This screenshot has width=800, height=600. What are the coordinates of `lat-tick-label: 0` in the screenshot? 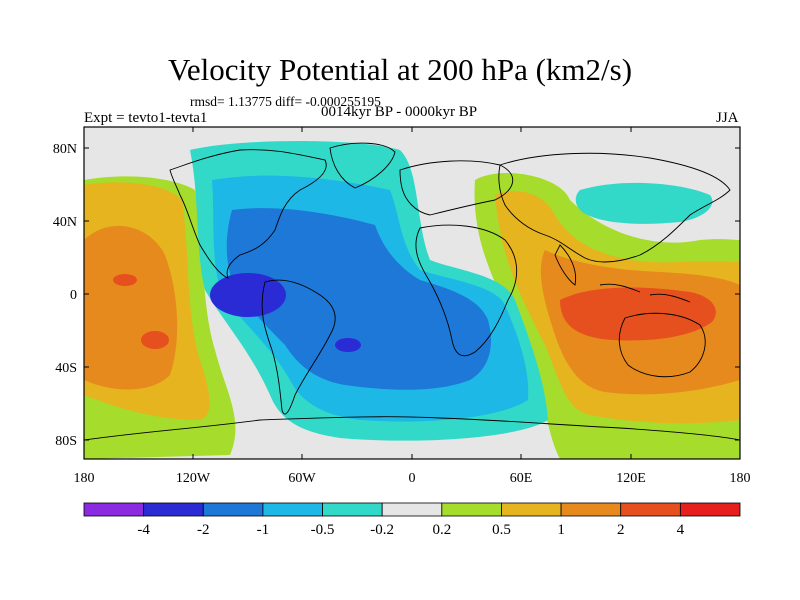 It's located at (73, 295).